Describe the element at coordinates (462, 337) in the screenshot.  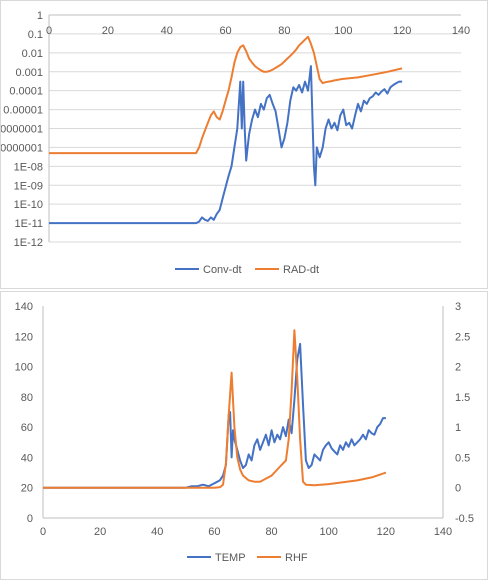
I see `y2-tick-label: 2.5` at that location.